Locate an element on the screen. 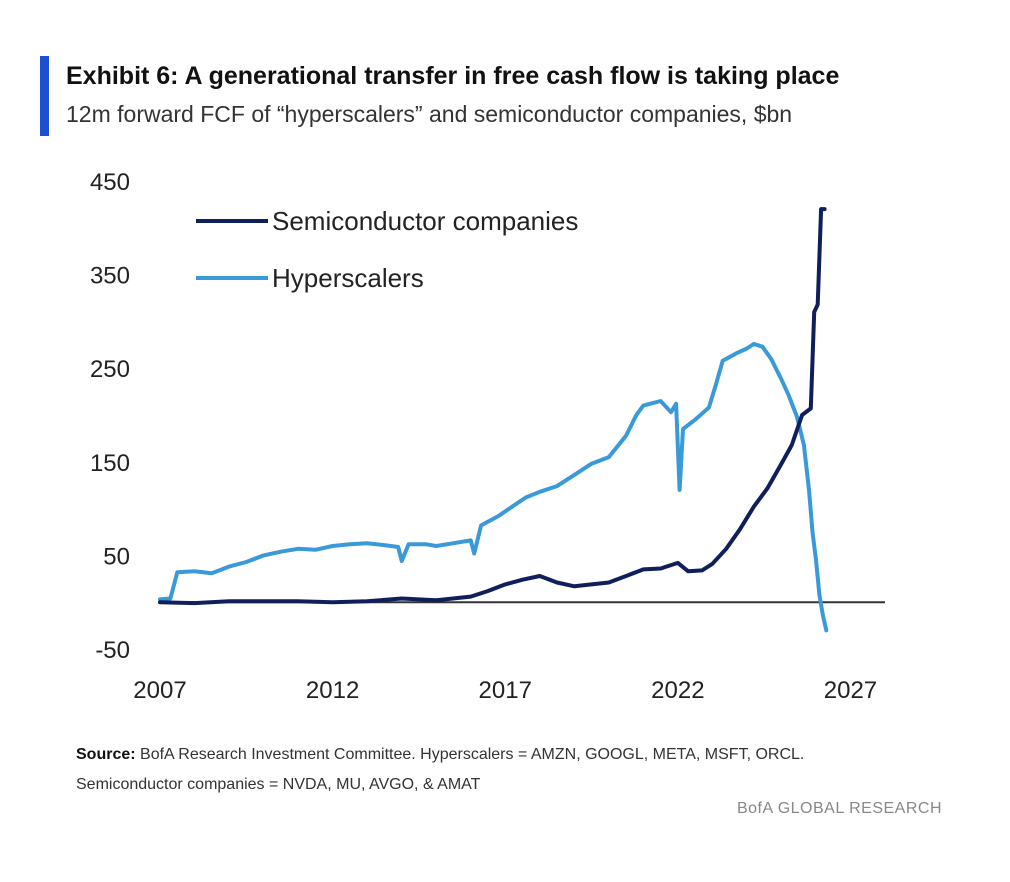  x-tick-label: 2007 is located at coordinates (159, 690).